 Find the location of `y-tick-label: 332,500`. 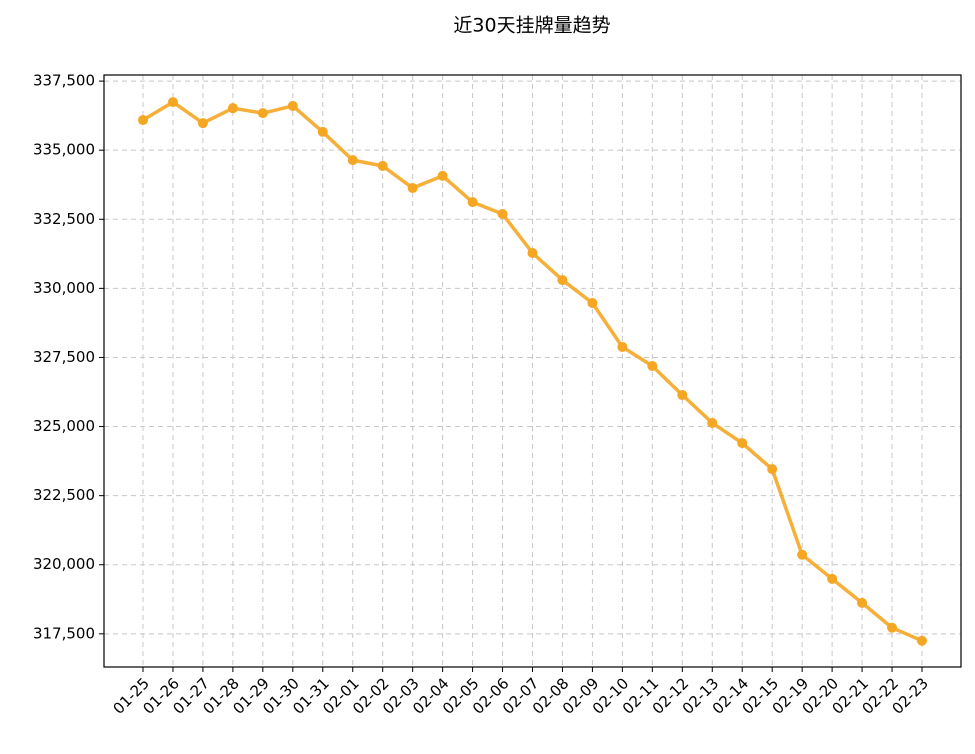

y-tick-label: 332,500 is located at coordinates (64, 219).